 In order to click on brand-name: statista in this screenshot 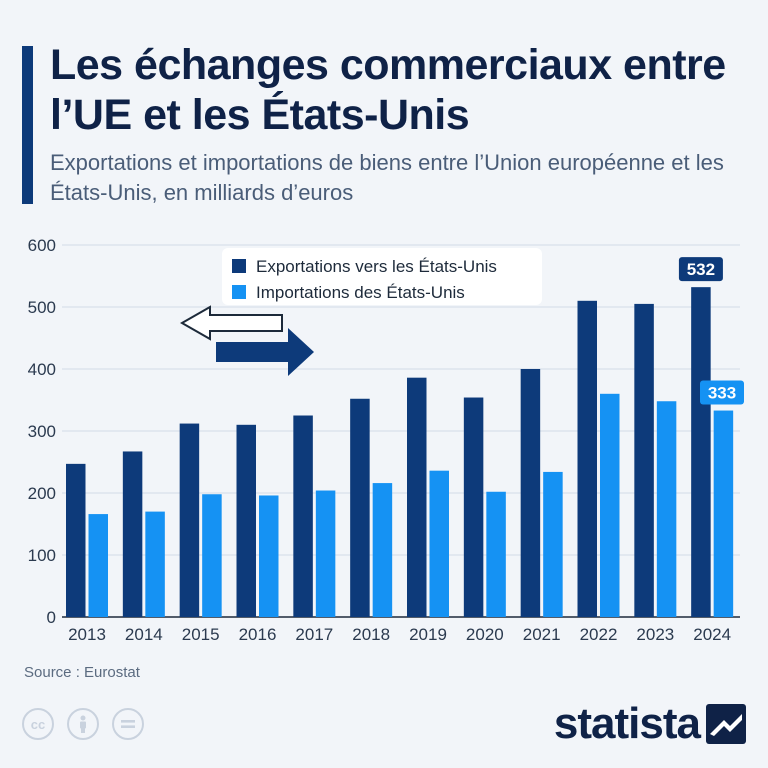, I will do `click(627, 723)`.